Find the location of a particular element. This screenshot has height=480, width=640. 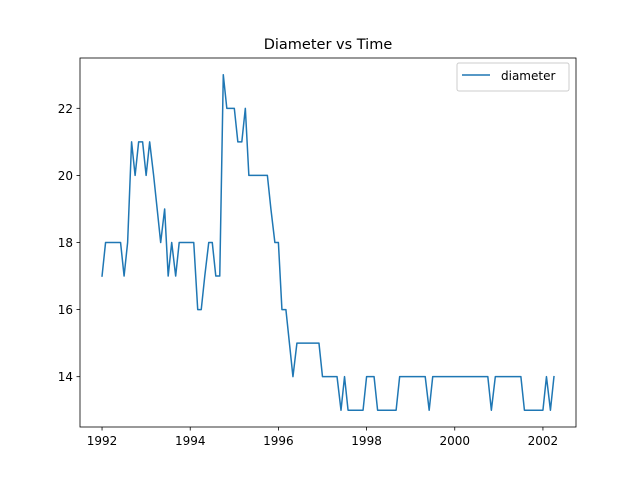

y-tick-label: 20 is located at coordinates (65, 176).